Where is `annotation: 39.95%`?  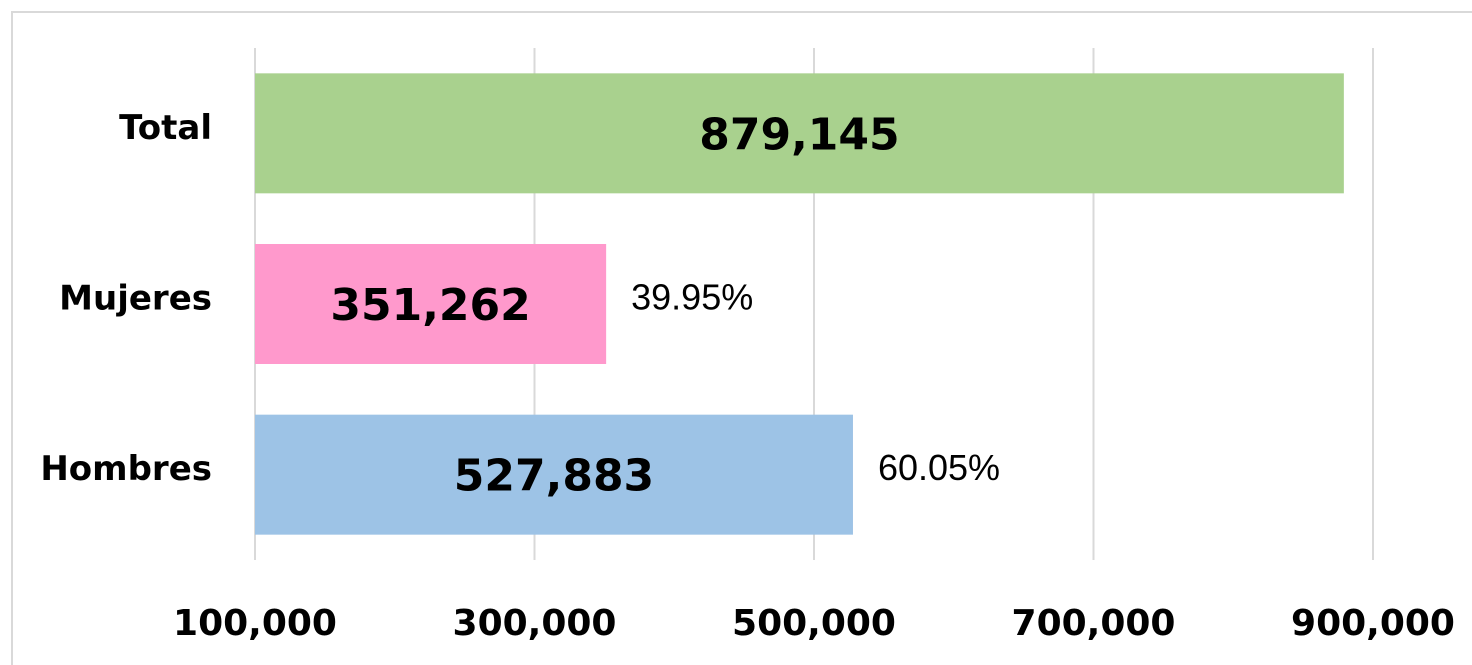 annotation: 39.95% is located at coordinates (692, 297).